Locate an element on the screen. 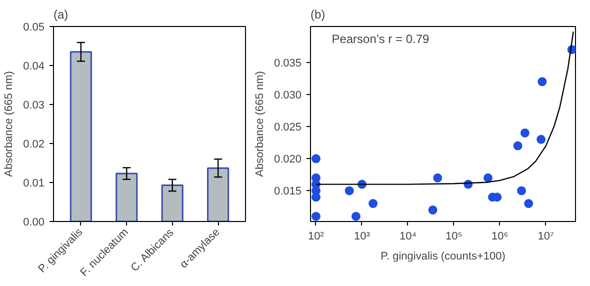 The image size is (590, 286). x-tick-label: 10² is located at coordinates (316, 236).